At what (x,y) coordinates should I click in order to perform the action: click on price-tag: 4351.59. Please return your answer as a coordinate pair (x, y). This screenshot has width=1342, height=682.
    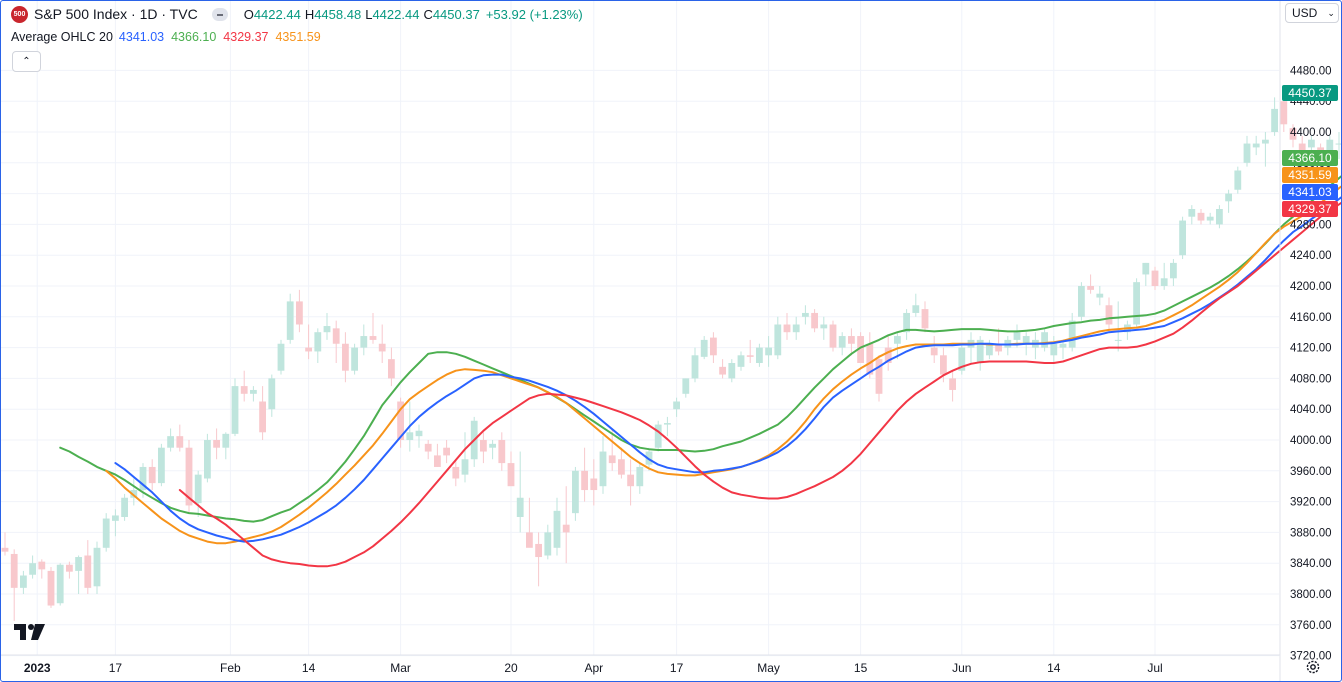
    Looking at the image, I should click on (1310, 175).